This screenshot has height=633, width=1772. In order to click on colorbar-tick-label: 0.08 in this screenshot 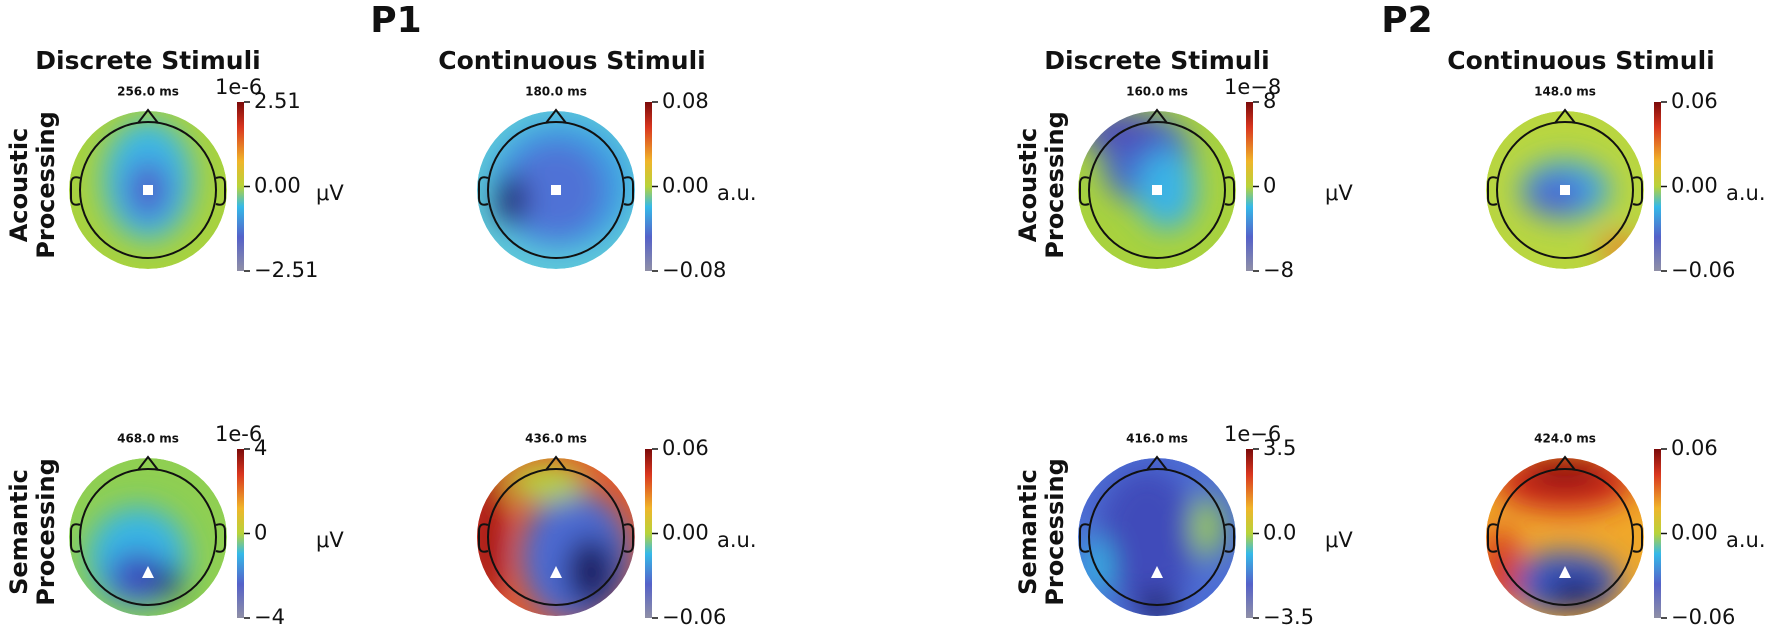, I will do `click(685, 101)`.